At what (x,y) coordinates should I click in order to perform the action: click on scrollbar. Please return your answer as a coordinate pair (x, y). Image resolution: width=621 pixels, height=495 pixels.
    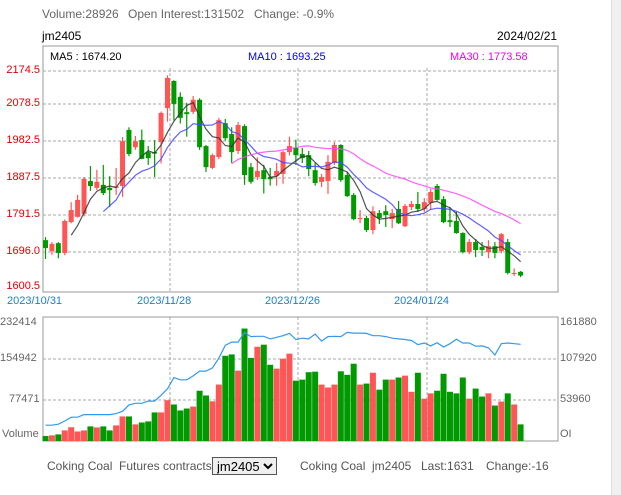
    Looking at the image, I should click on (616, 247).